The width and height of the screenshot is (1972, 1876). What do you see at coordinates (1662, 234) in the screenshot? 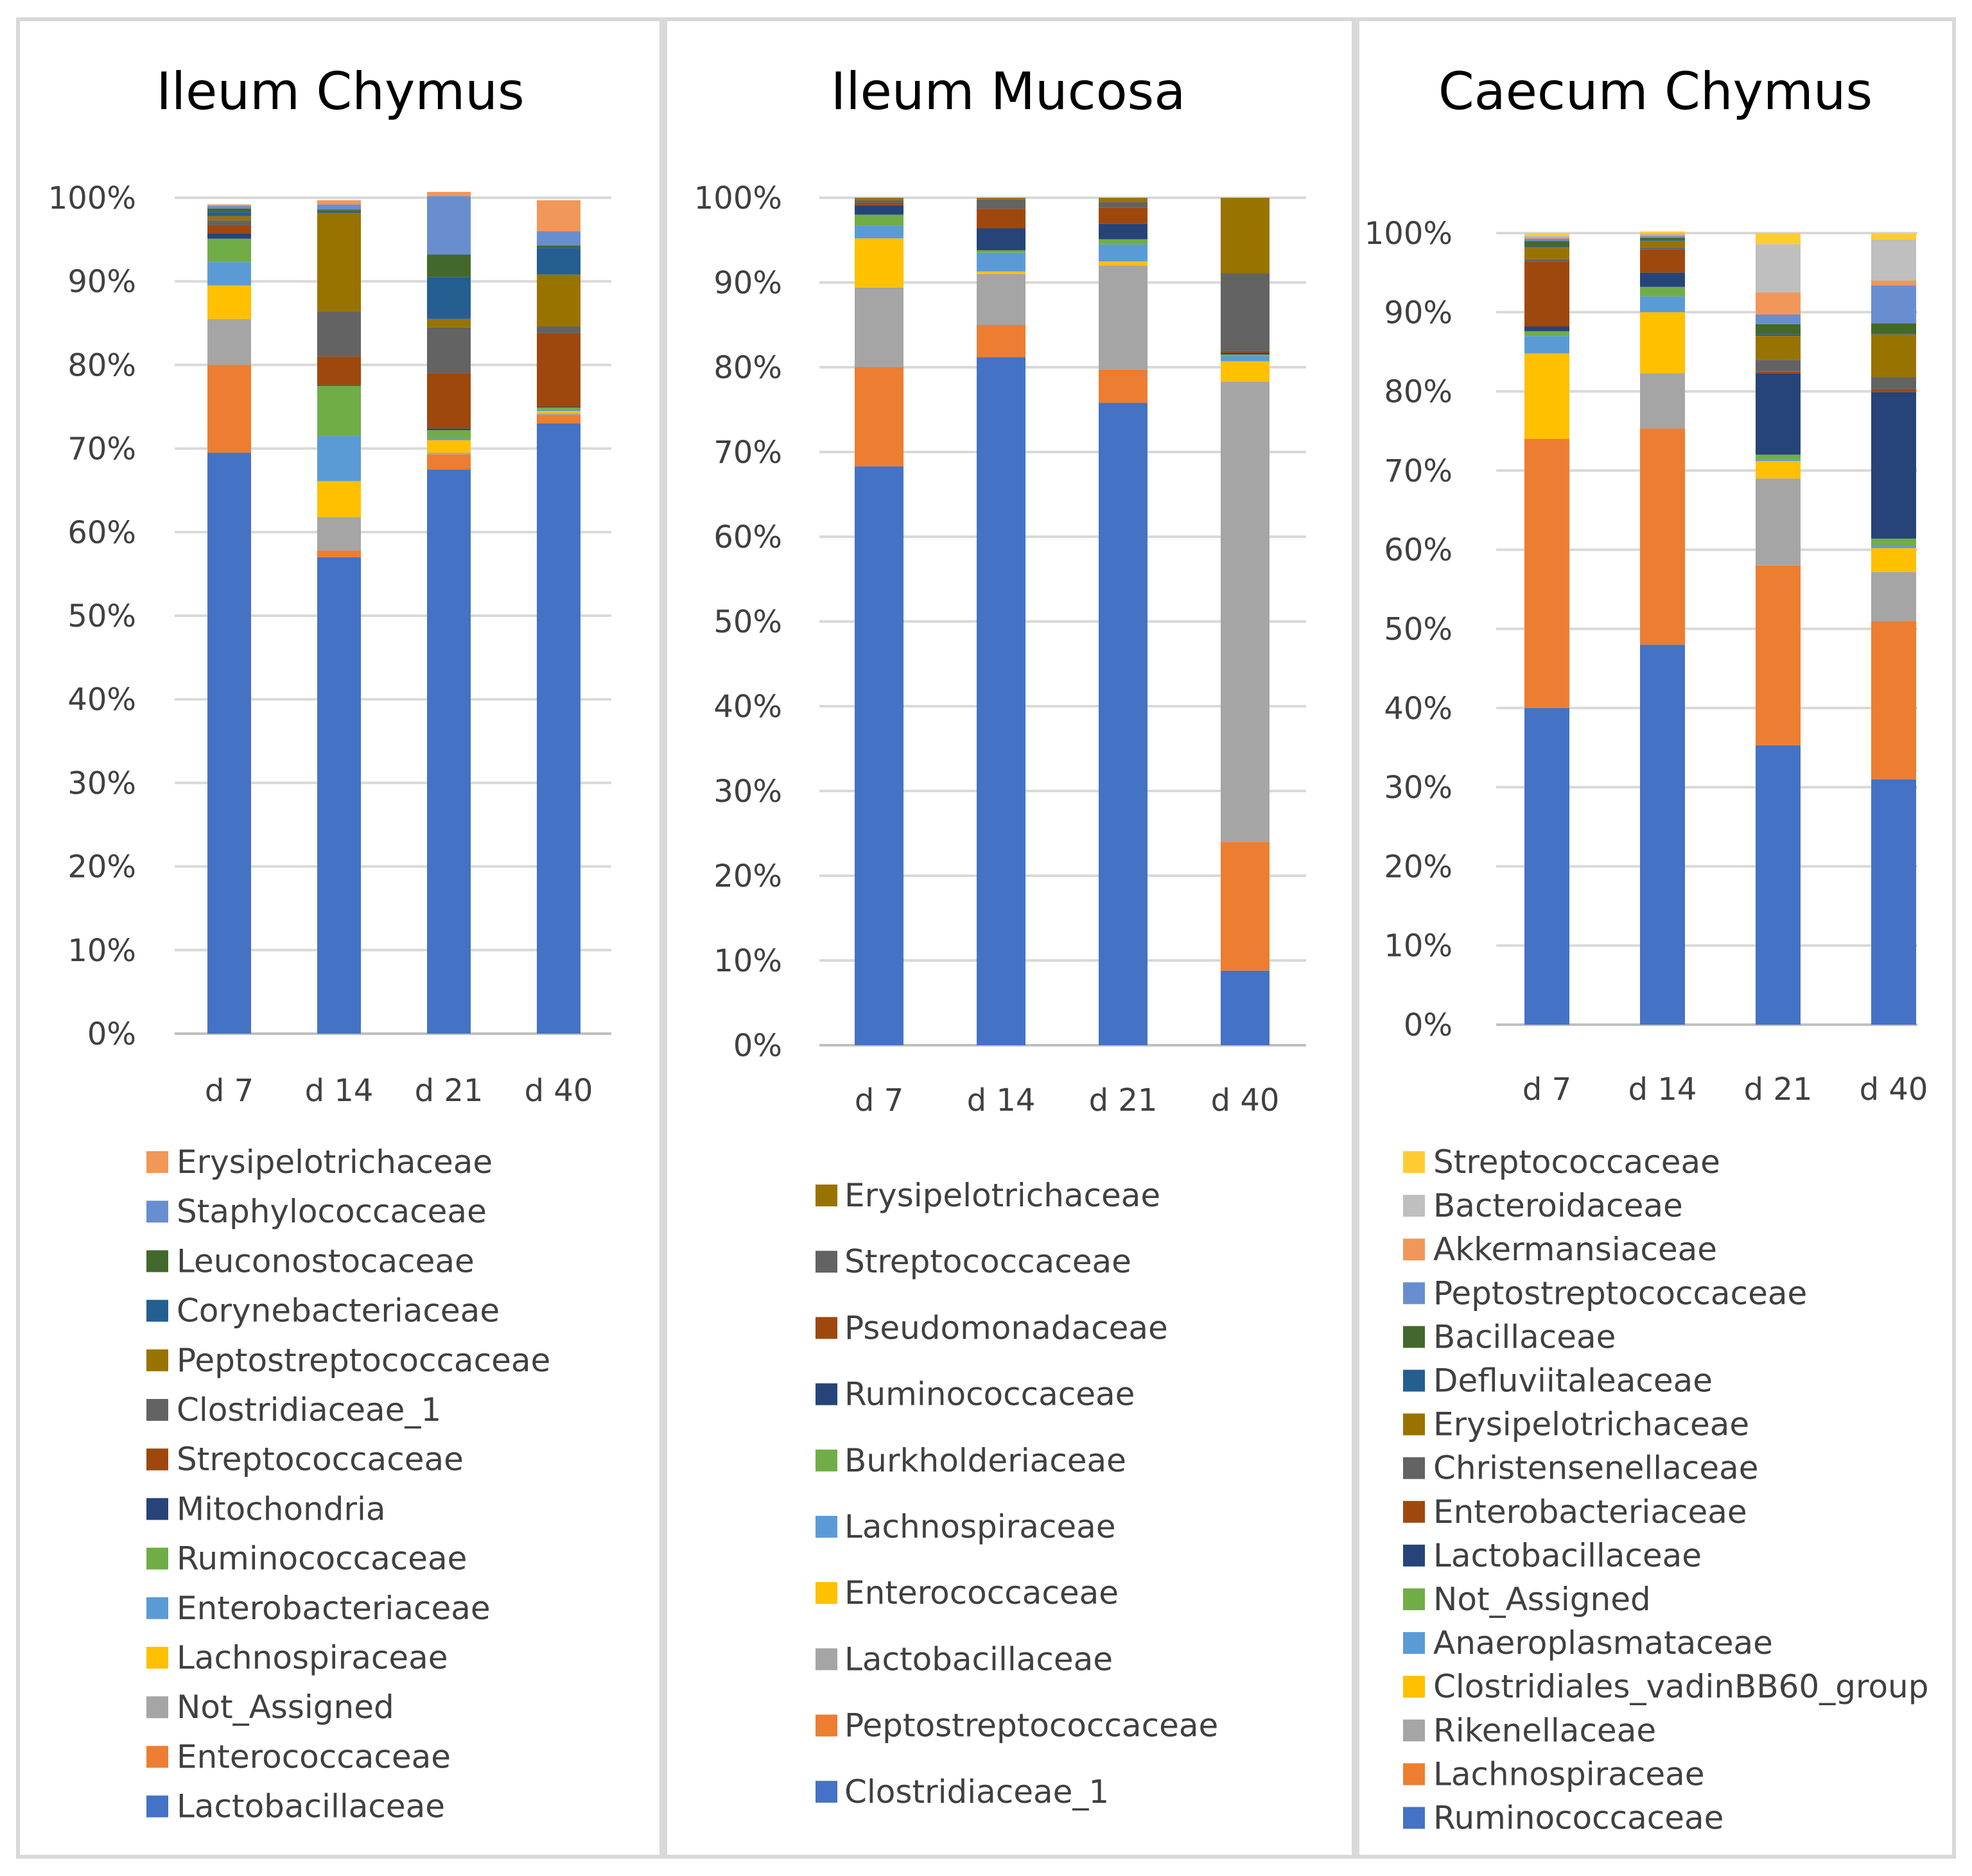
I see `caecum-chymus-bar-d-14-bacteroidaceae` at bounding box center [1662, 234].